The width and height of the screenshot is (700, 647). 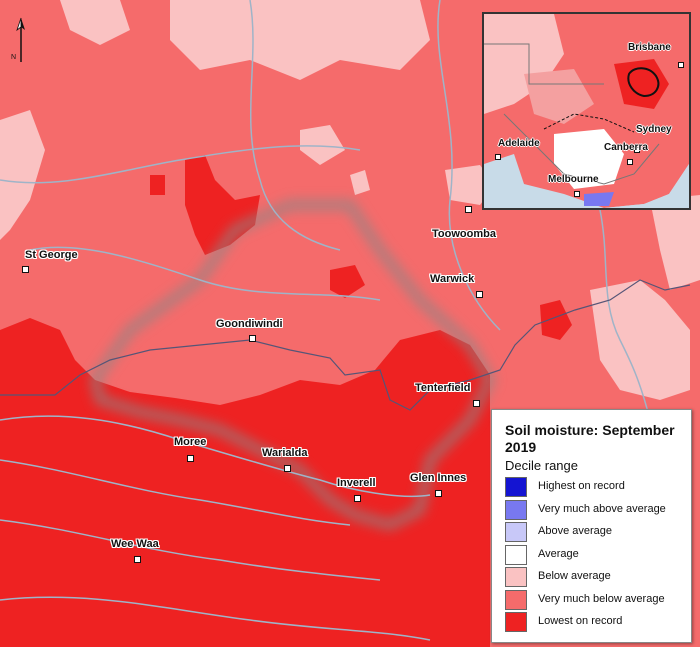 I want to click on legend-item: Highest on record, so click(x=597, y=487).